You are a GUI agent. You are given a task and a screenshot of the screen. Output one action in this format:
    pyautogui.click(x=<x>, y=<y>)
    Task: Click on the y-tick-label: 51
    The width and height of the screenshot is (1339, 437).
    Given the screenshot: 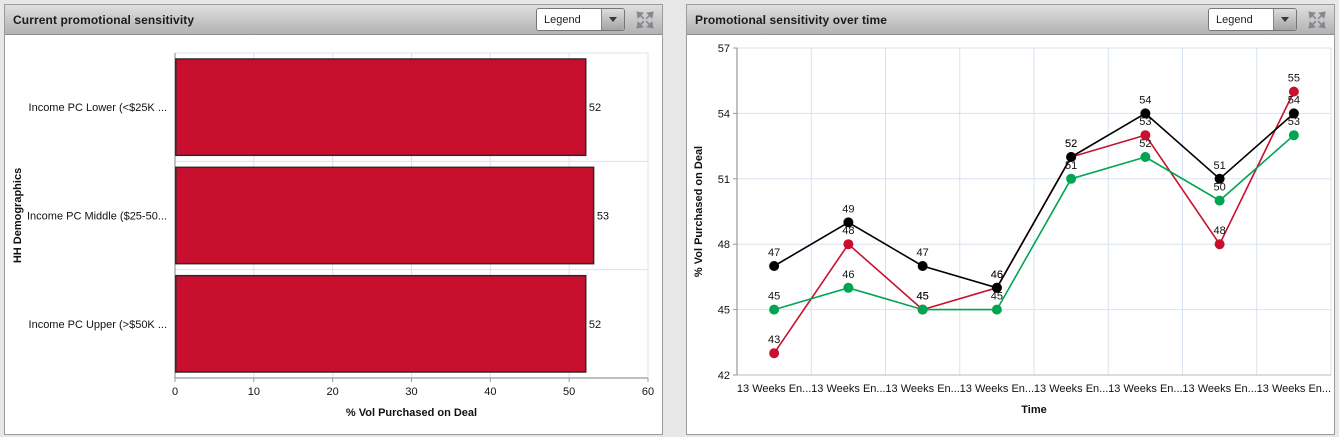 What is the action you would take?
    pyautogui.click(x=724, y=180)
    